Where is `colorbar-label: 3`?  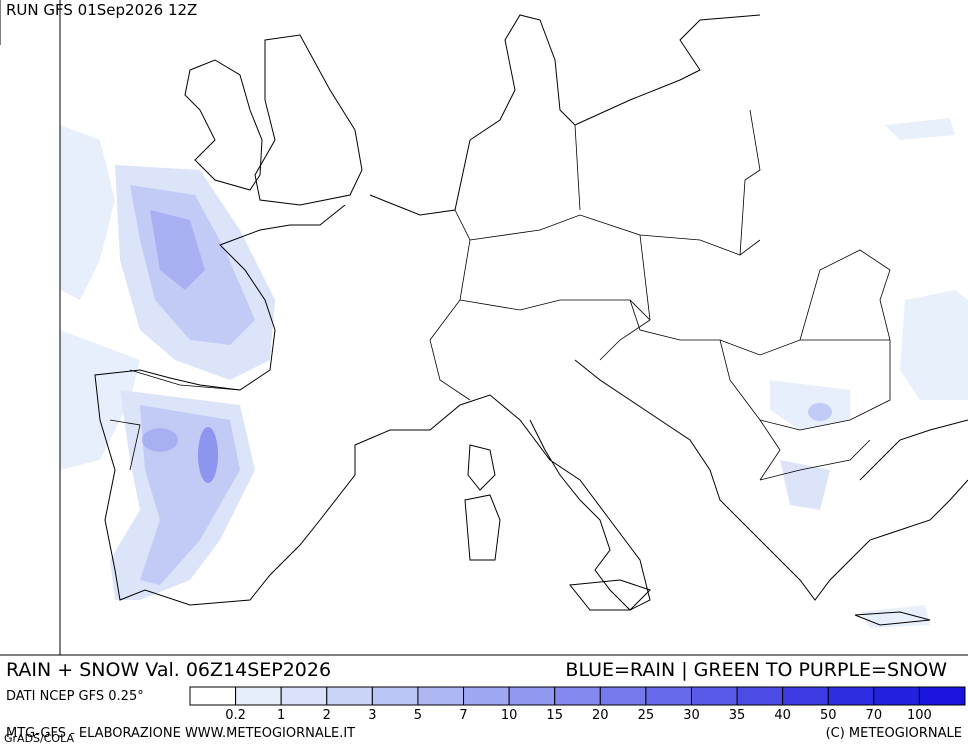
colorbar-label: 3 is located at coordinates (372, 715).